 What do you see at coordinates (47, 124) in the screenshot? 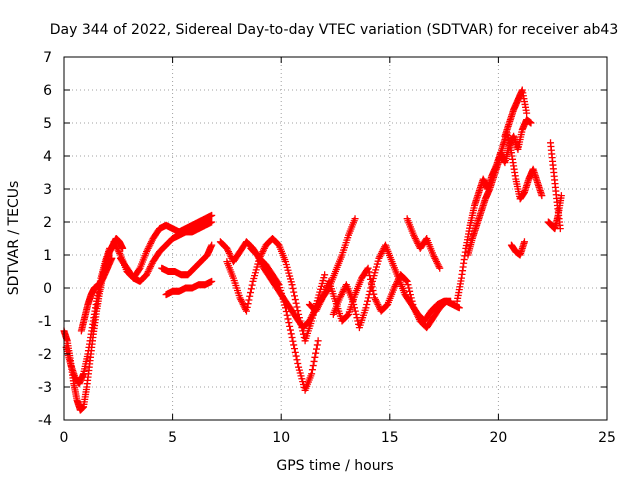
I see `y-tick-label: 5` at bounding box center [47, 124].